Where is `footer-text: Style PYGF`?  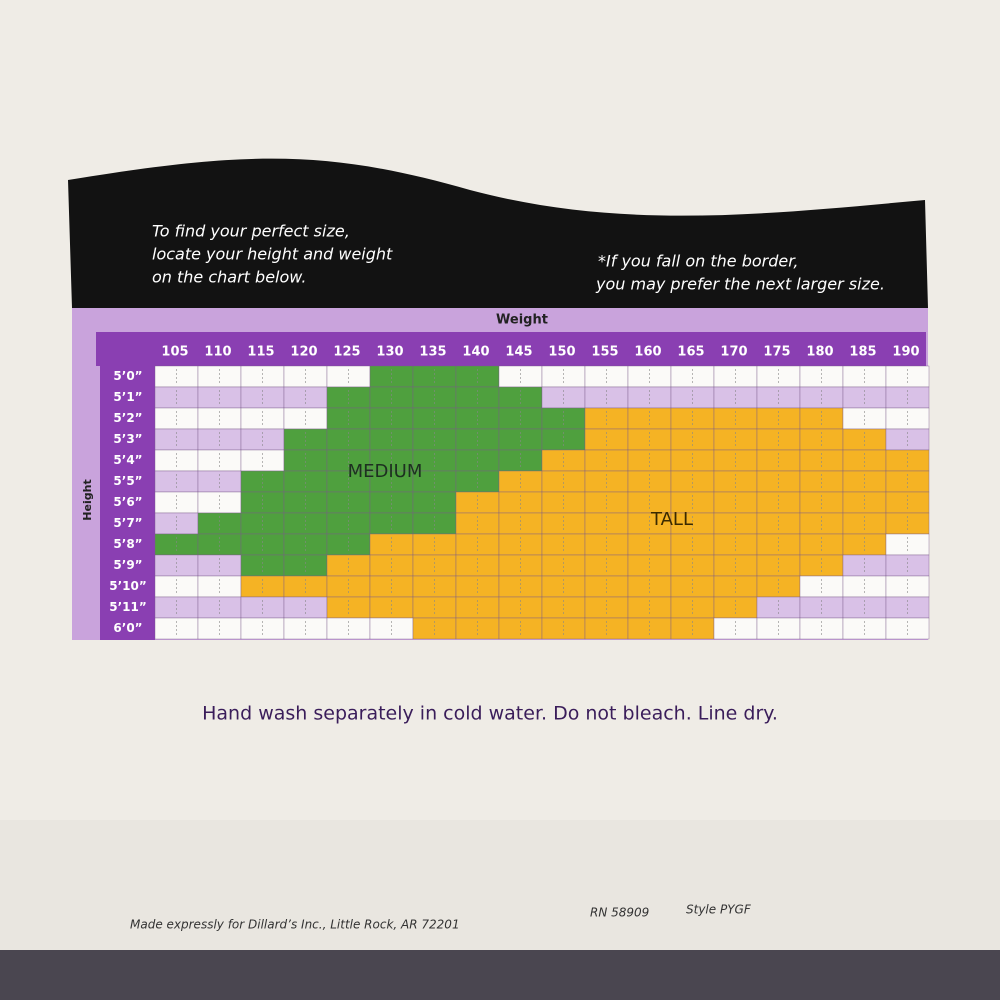
footer-text: Style PYGF is located at coordinates (719, 910).